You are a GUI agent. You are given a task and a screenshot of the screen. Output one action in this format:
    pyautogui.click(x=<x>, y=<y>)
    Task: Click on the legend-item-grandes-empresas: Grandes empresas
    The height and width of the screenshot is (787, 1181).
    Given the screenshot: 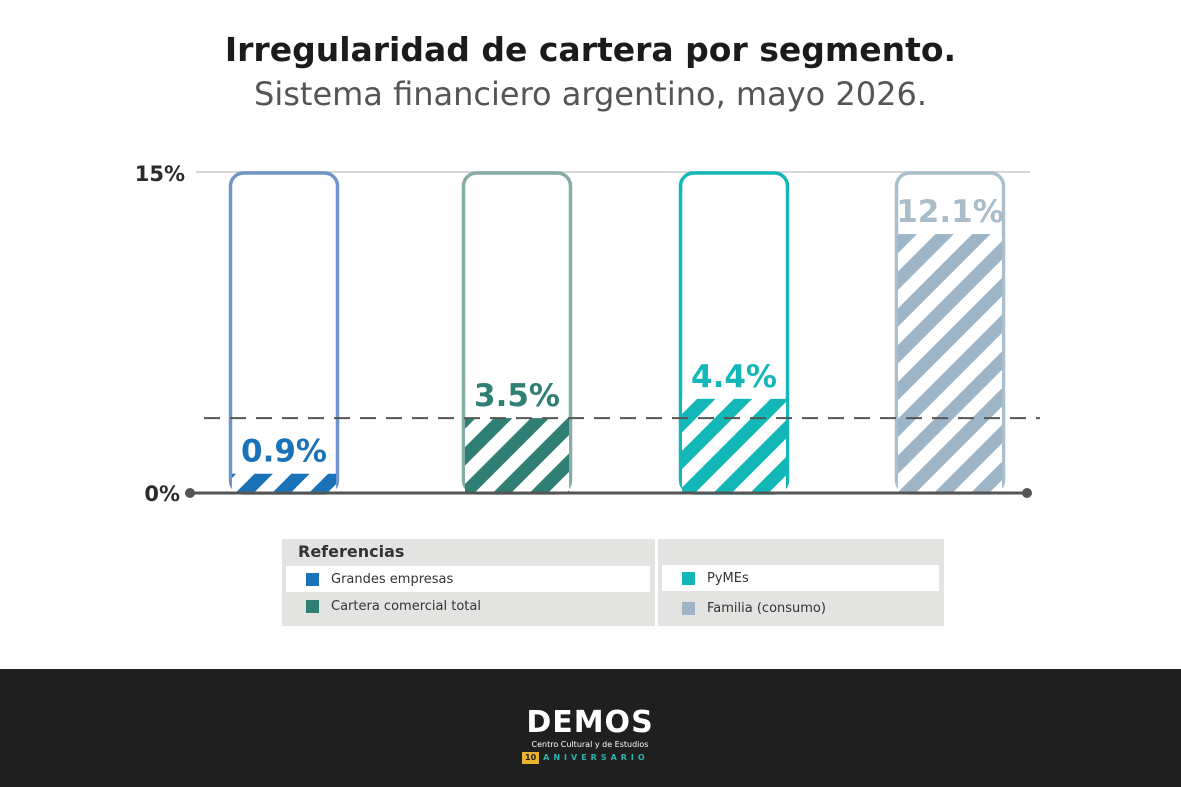 What is the action you would take?
    pyautogui.click(x=468, y=579)
    